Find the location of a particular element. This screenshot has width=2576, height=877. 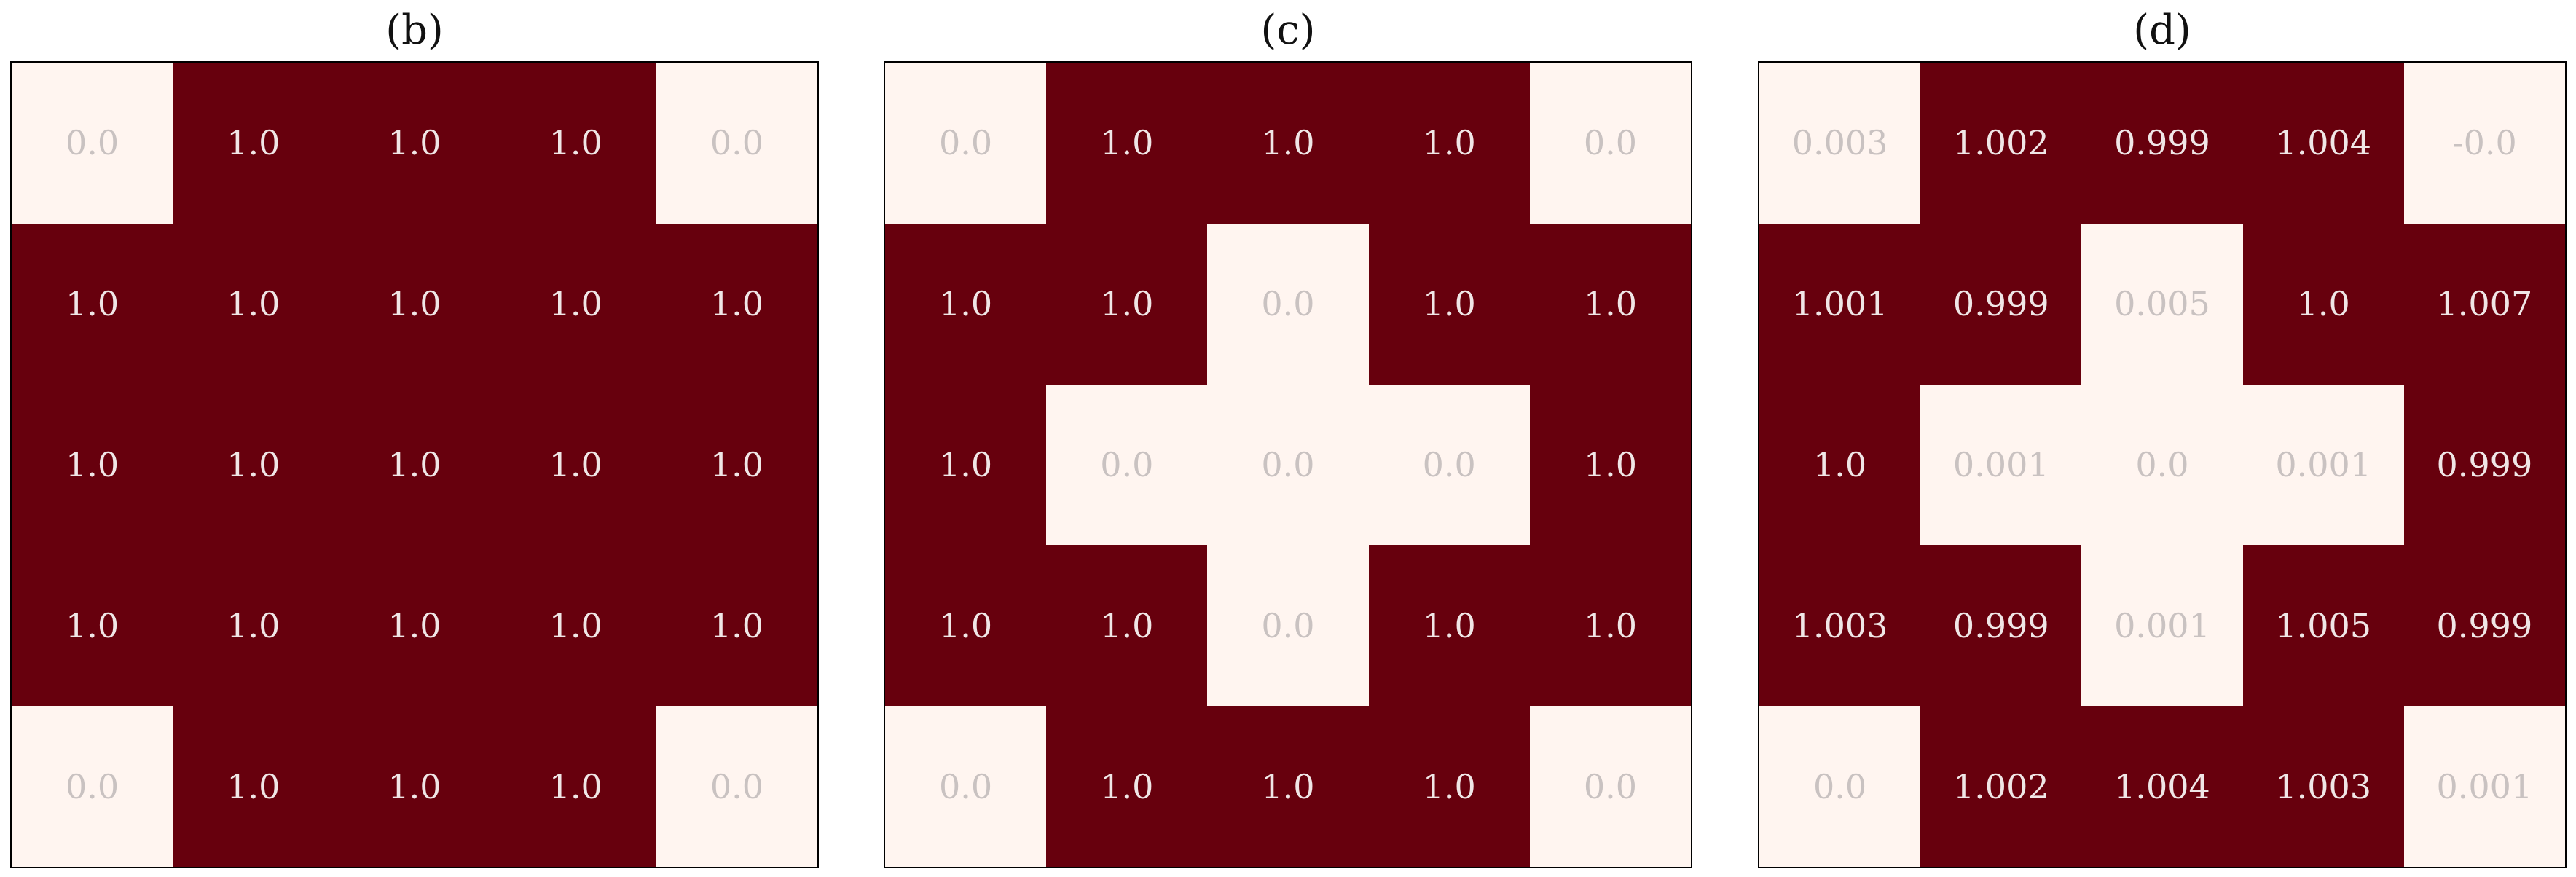

heatmap-cell-d-r3-c4: 0.999 is located at coordinates (2484, 626).